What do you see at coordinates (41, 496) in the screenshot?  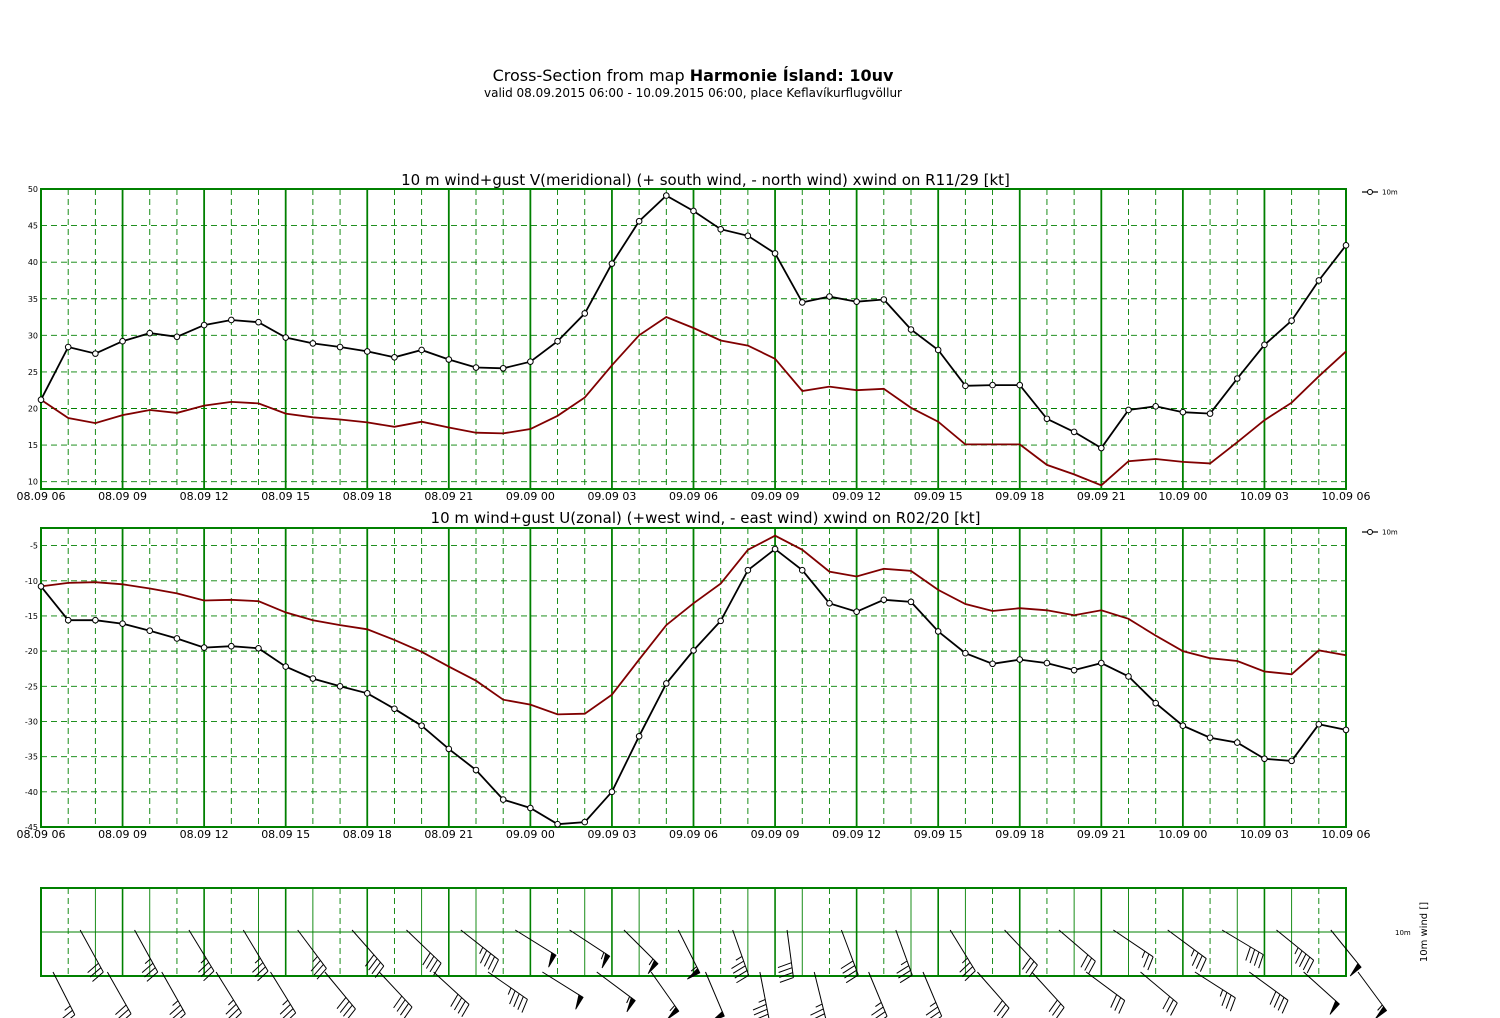 I see `x-tick-label: 08.09 06` at bounding box center [41, 496].